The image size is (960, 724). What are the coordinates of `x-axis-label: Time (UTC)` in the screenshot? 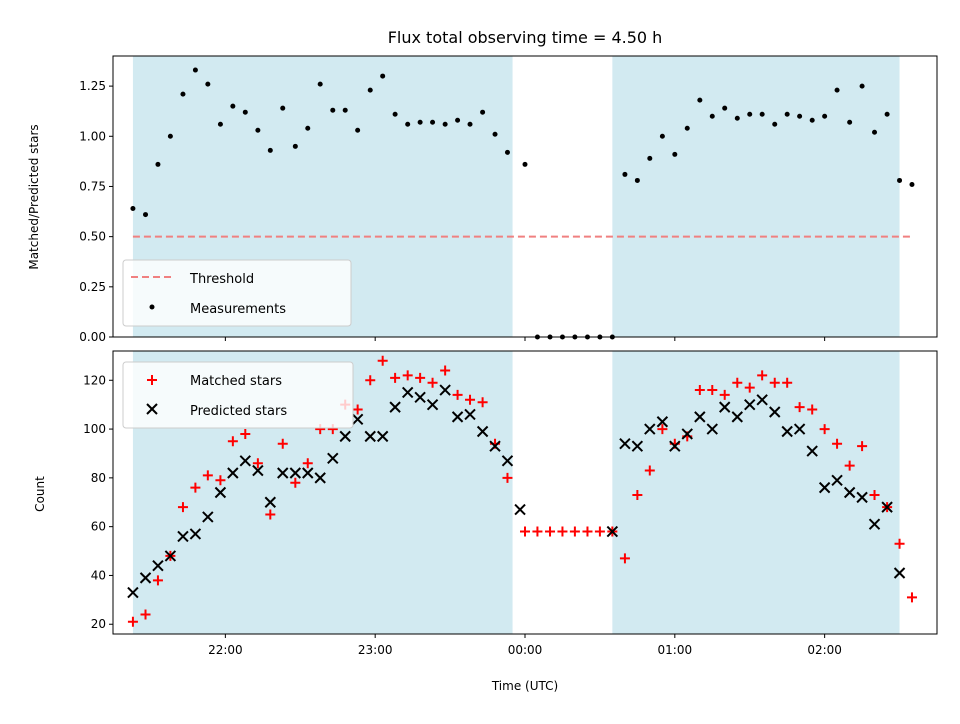 It's located at (524, 686).